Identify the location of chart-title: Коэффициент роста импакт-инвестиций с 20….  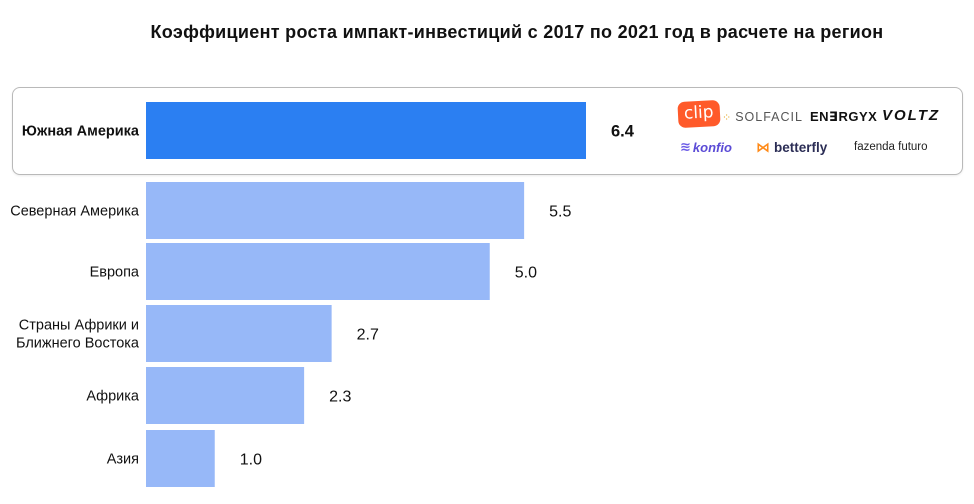
(517, 32).